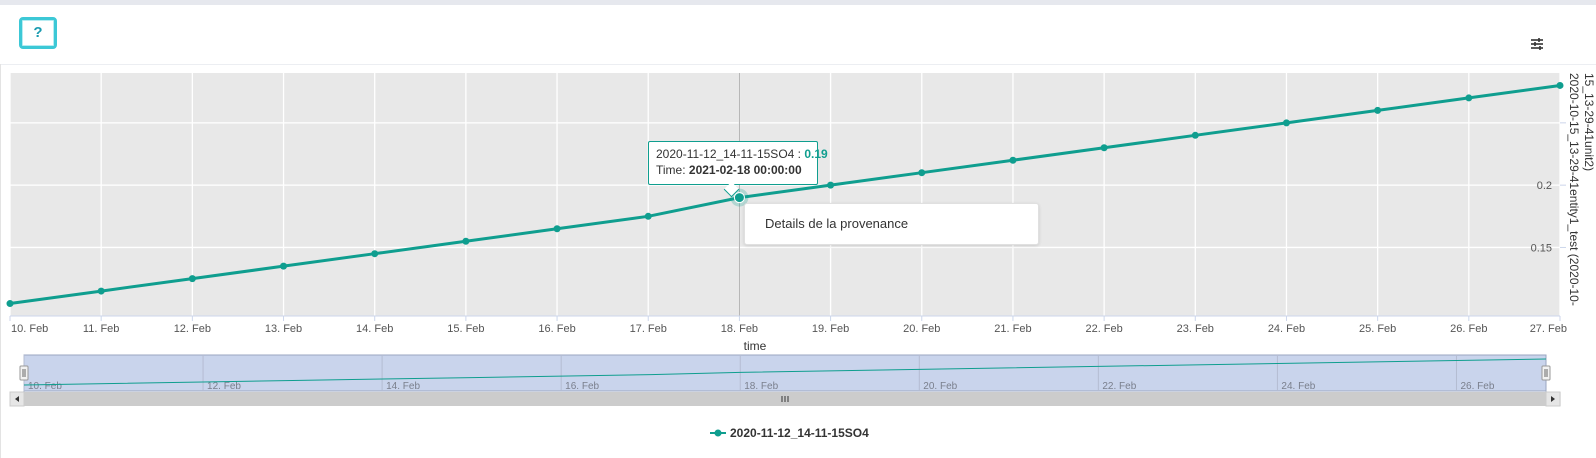  Describe the element at coordinates (785, 399) in the screenshot. I see `scrollbar` at that location.